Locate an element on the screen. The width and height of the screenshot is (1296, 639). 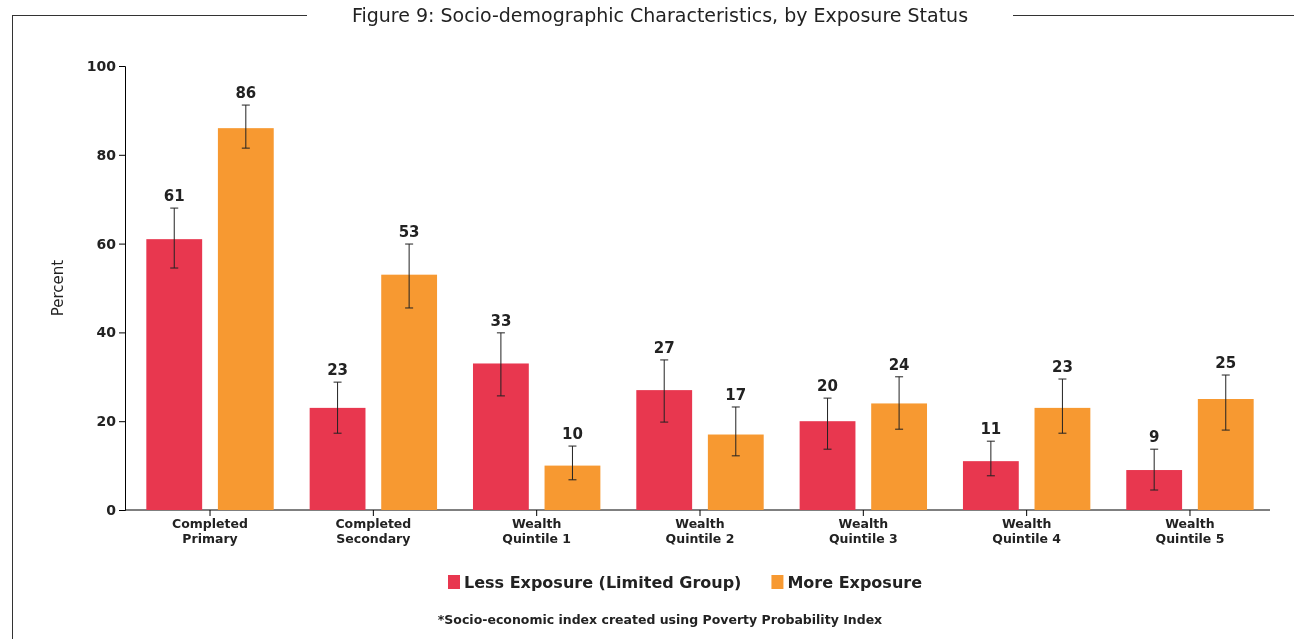
chart-title: Figure 9: Socio-demographic Characteristics, by Exposure Status is located at coordinates (660, 15).